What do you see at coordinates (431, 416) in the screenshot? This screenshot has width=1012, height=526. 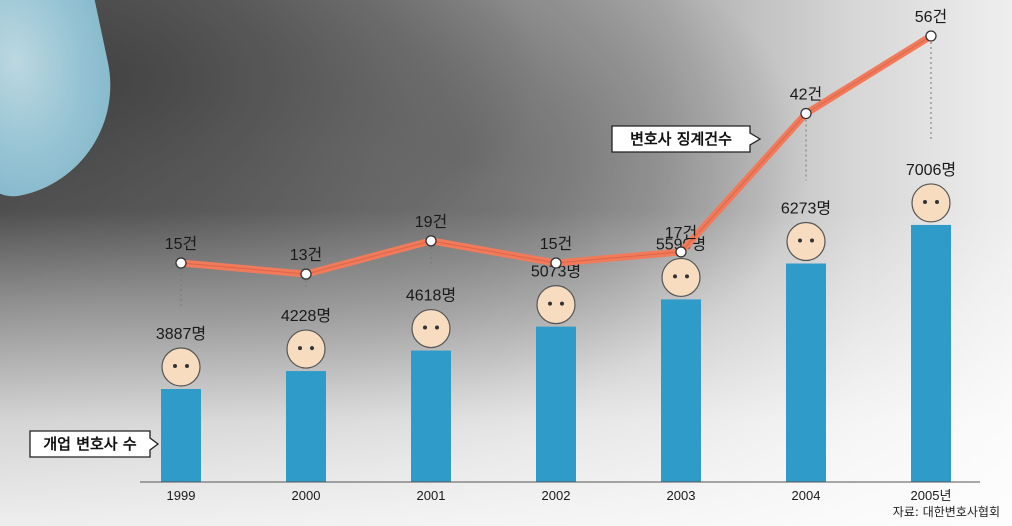 I see `bar-2001` at bounding box center [431, 416].